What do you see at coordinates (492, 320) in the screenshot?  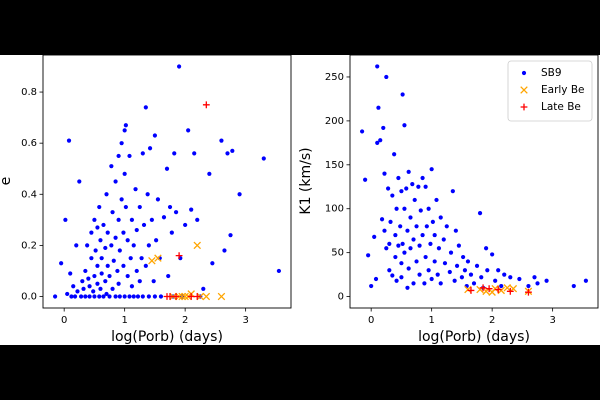 I see `k1-x-tick-label-2: 2` at bounding box center [492, 320].